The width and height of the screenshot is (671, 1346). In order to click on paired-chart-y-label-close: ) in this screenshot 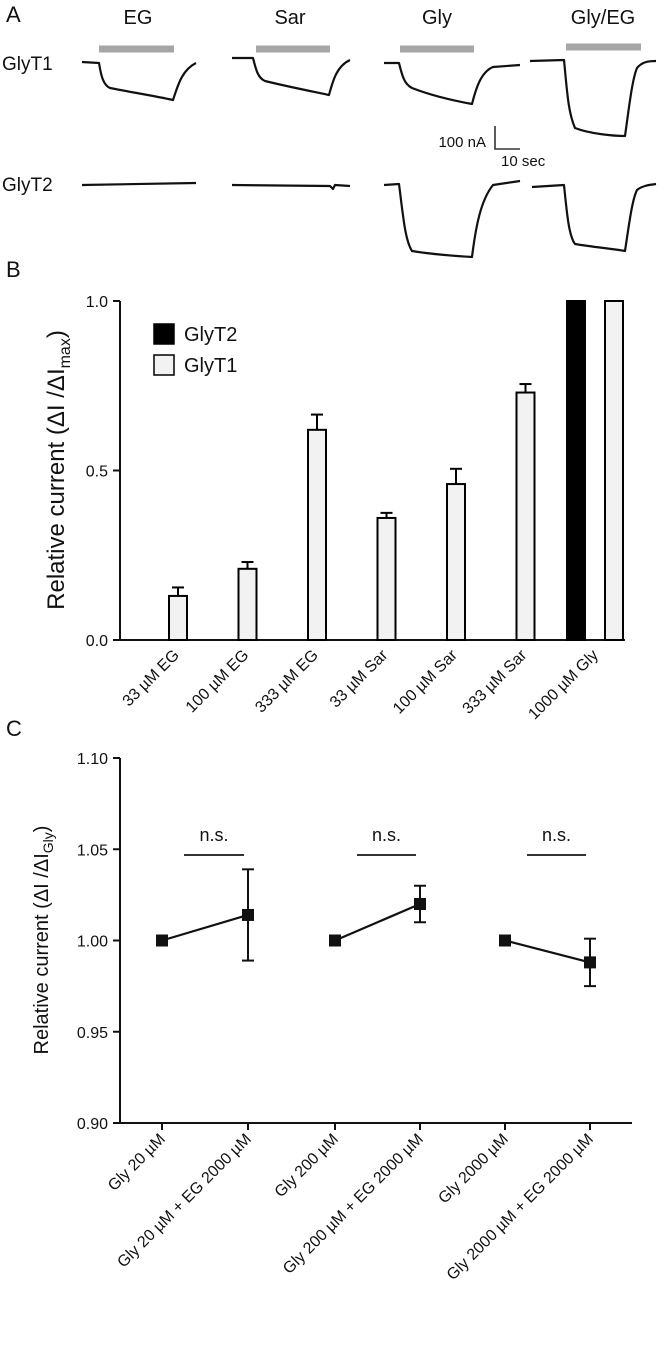, I will do `click(42, 829)`.